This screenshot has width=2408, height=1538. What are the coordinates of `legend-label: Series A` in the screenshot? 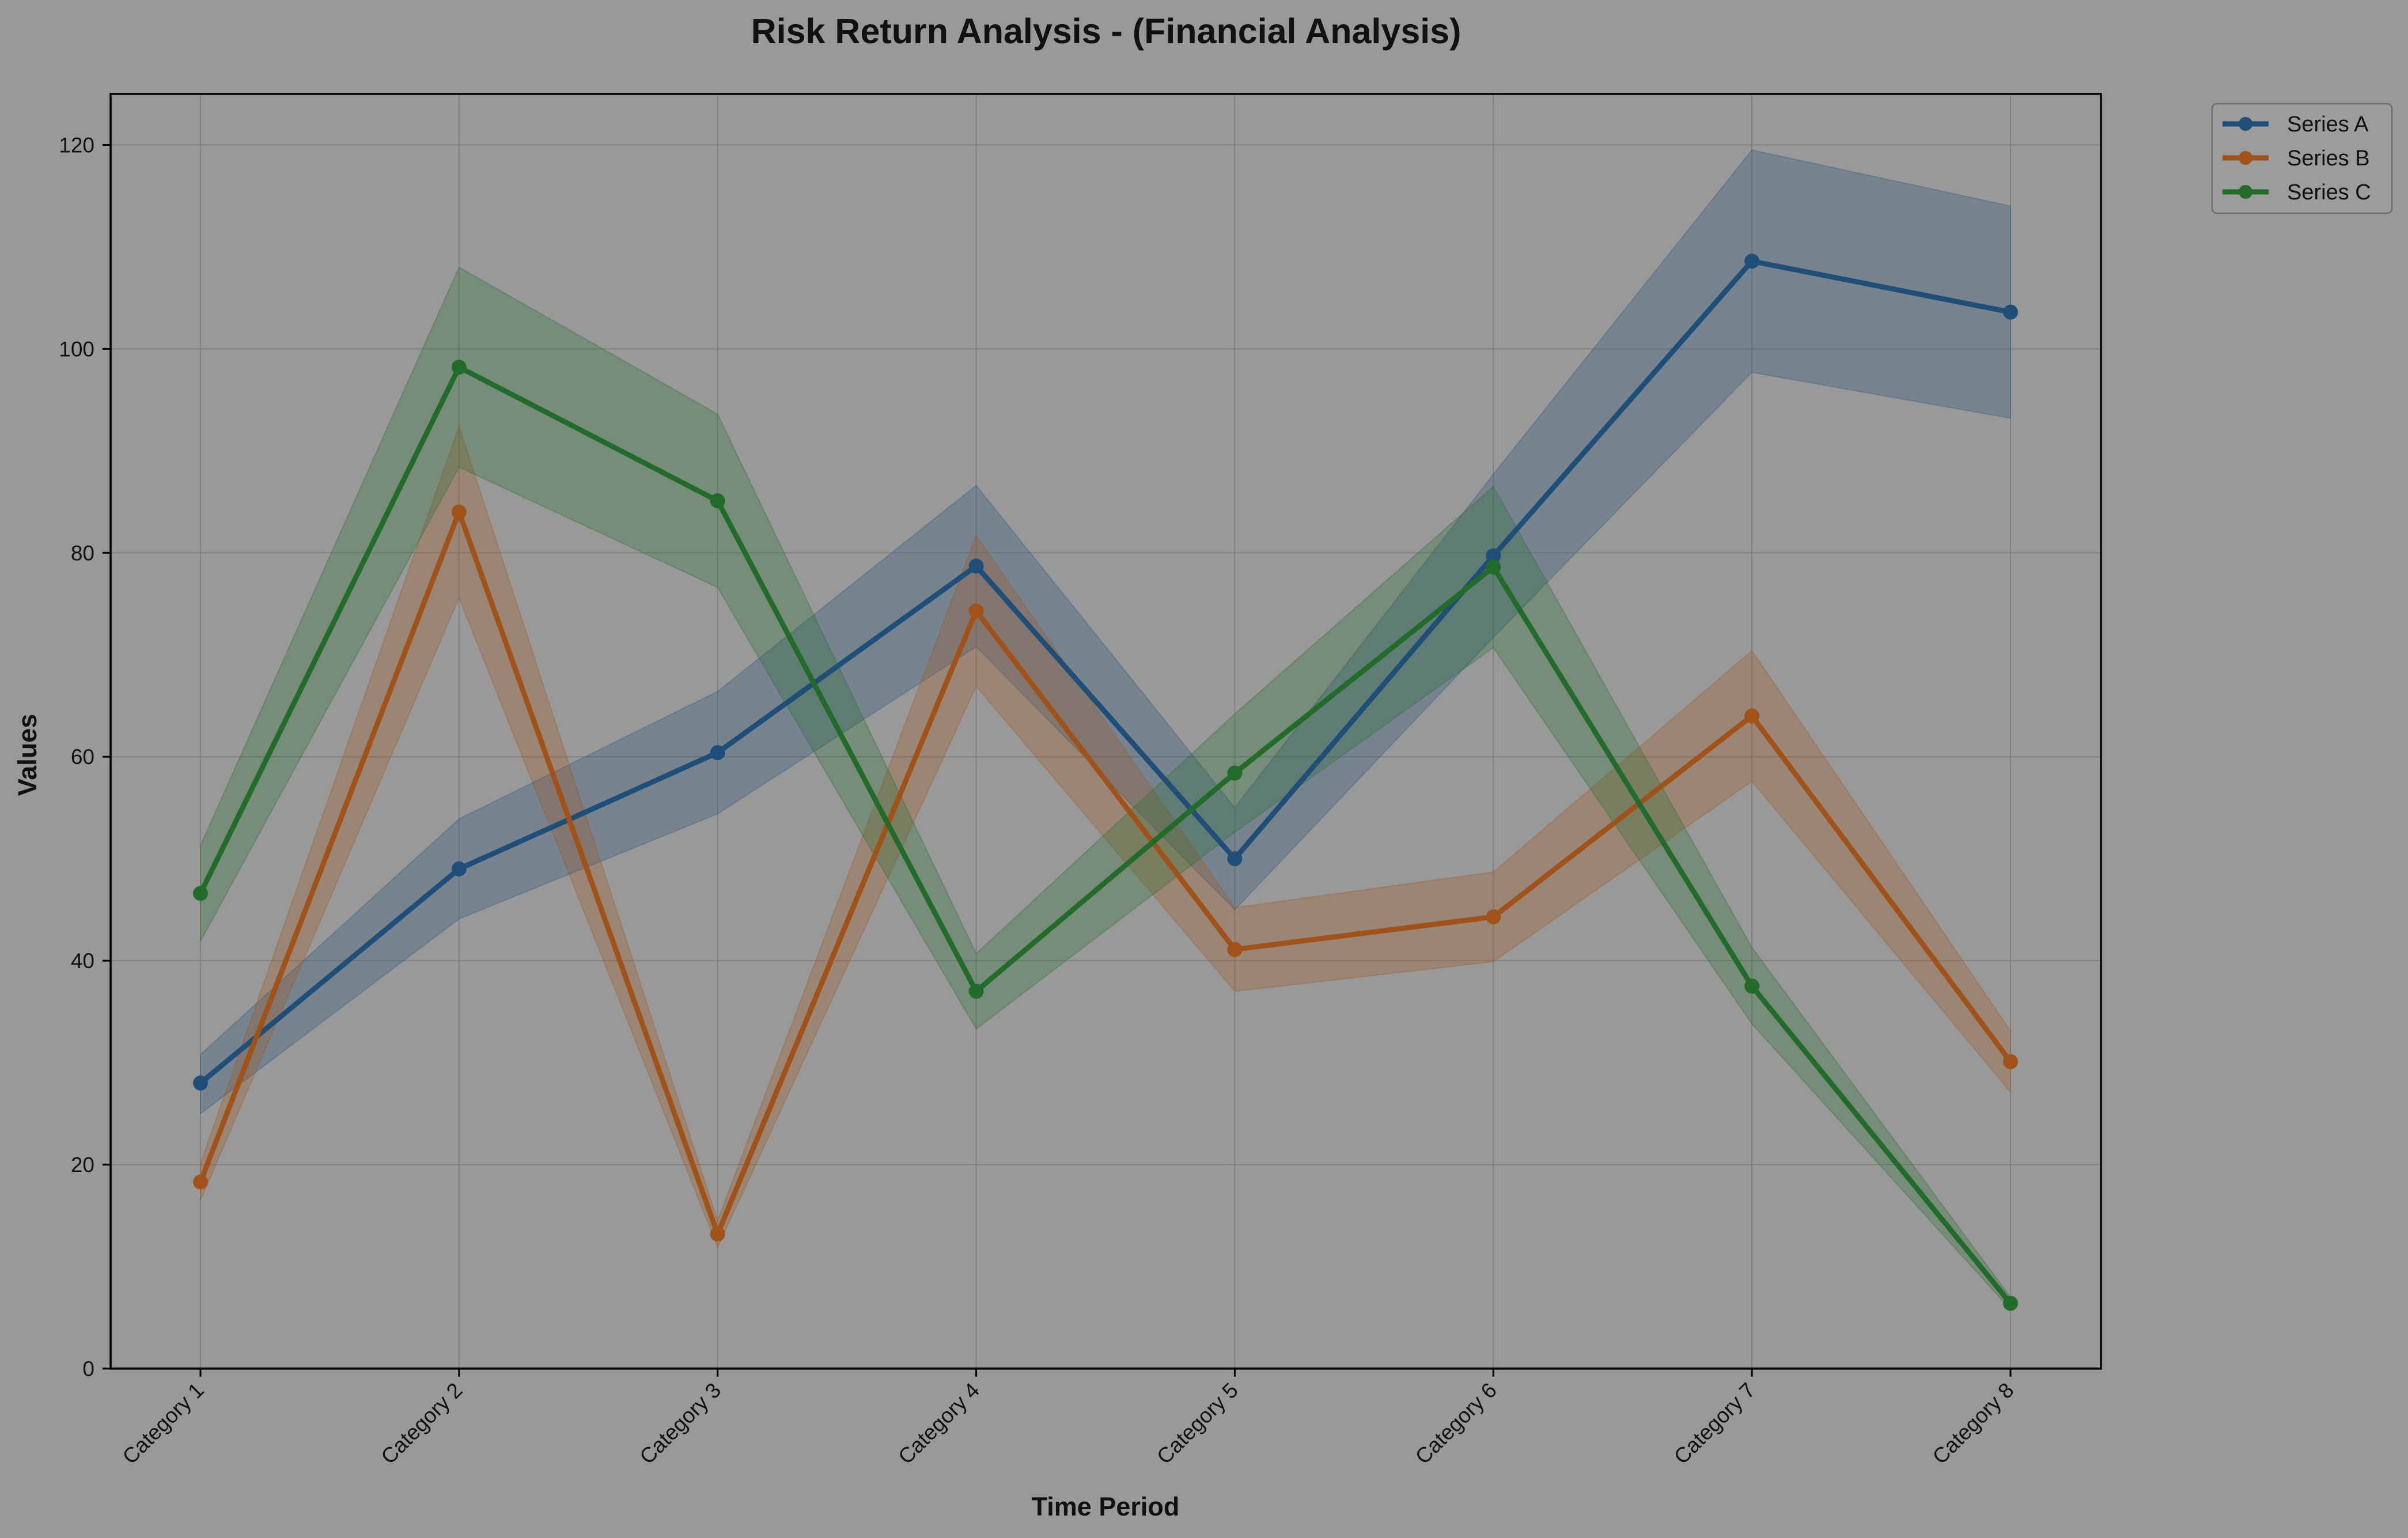 It's located at (2328, 125).